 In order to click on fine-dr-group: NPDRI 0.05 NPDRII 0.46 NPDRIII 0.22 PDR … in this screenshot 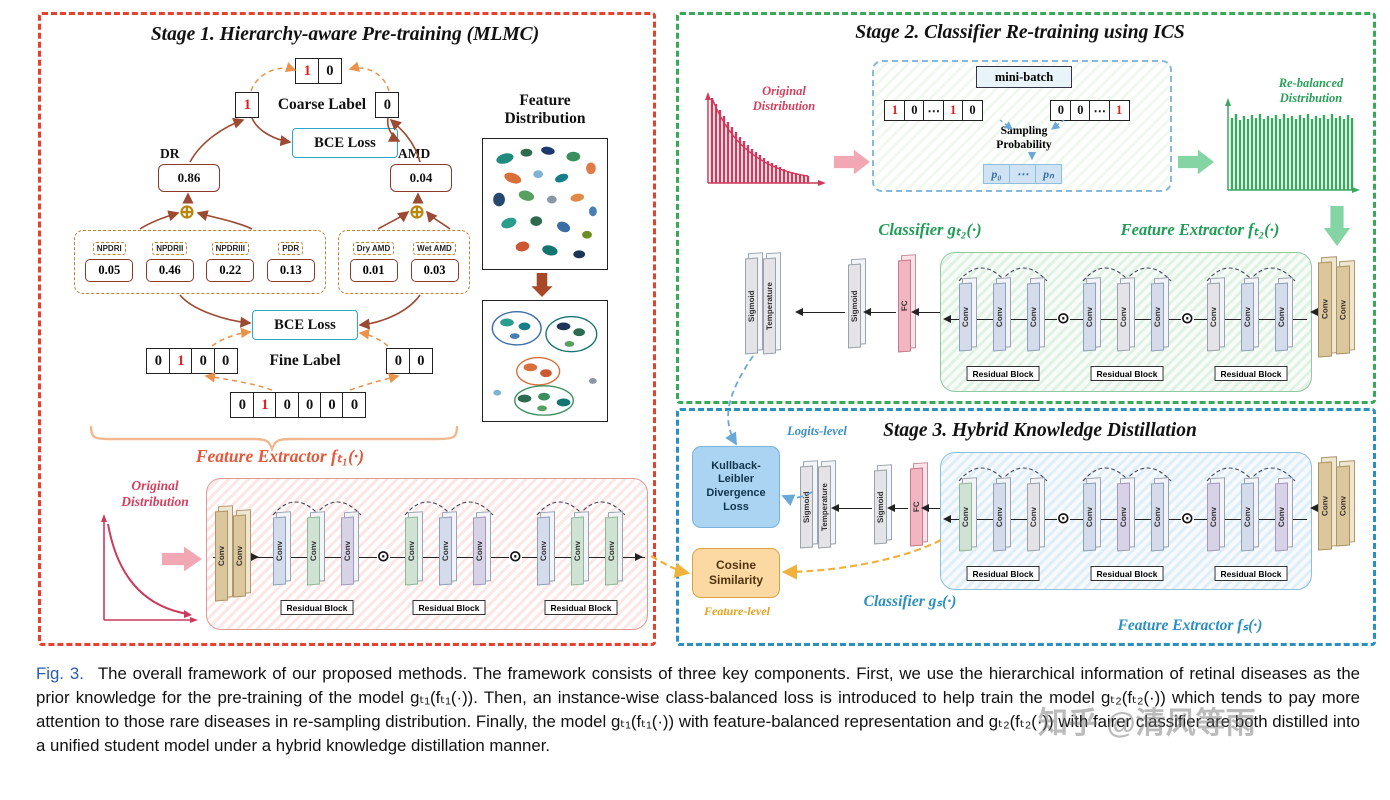, I will do `click(200, 262)`.